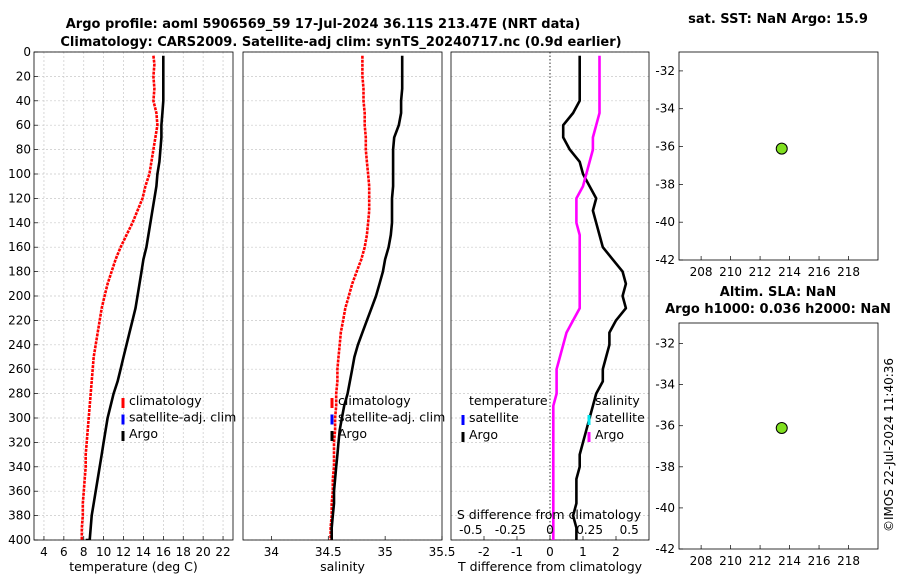 Image resolution: width=900 pixels, height=580 pixels. Describe the element at coordinates (442, 552) in the screenshot. I see `salinity-xtick-label-3: 35.5` at that location.